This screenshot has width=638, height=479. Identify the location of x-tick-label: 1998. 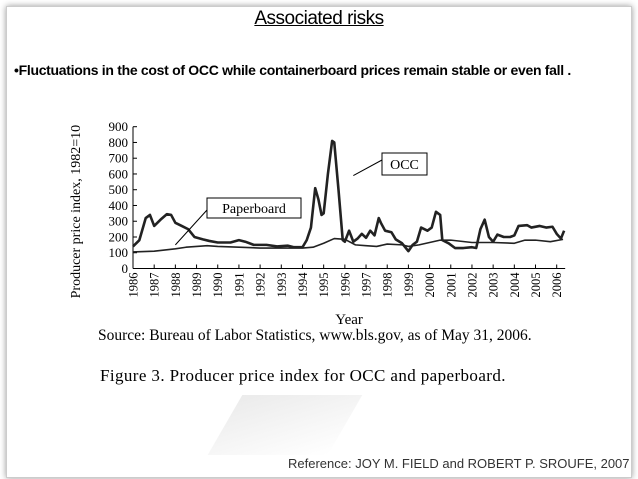
(388, 285).